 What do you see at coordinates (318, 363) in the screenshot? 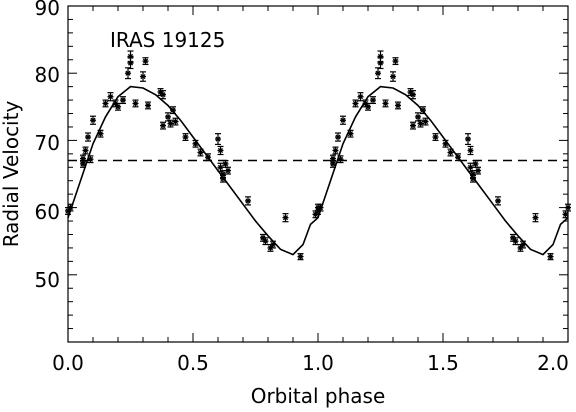
I see `x-tick-label: 1.0` at bounding box center [318, 363].